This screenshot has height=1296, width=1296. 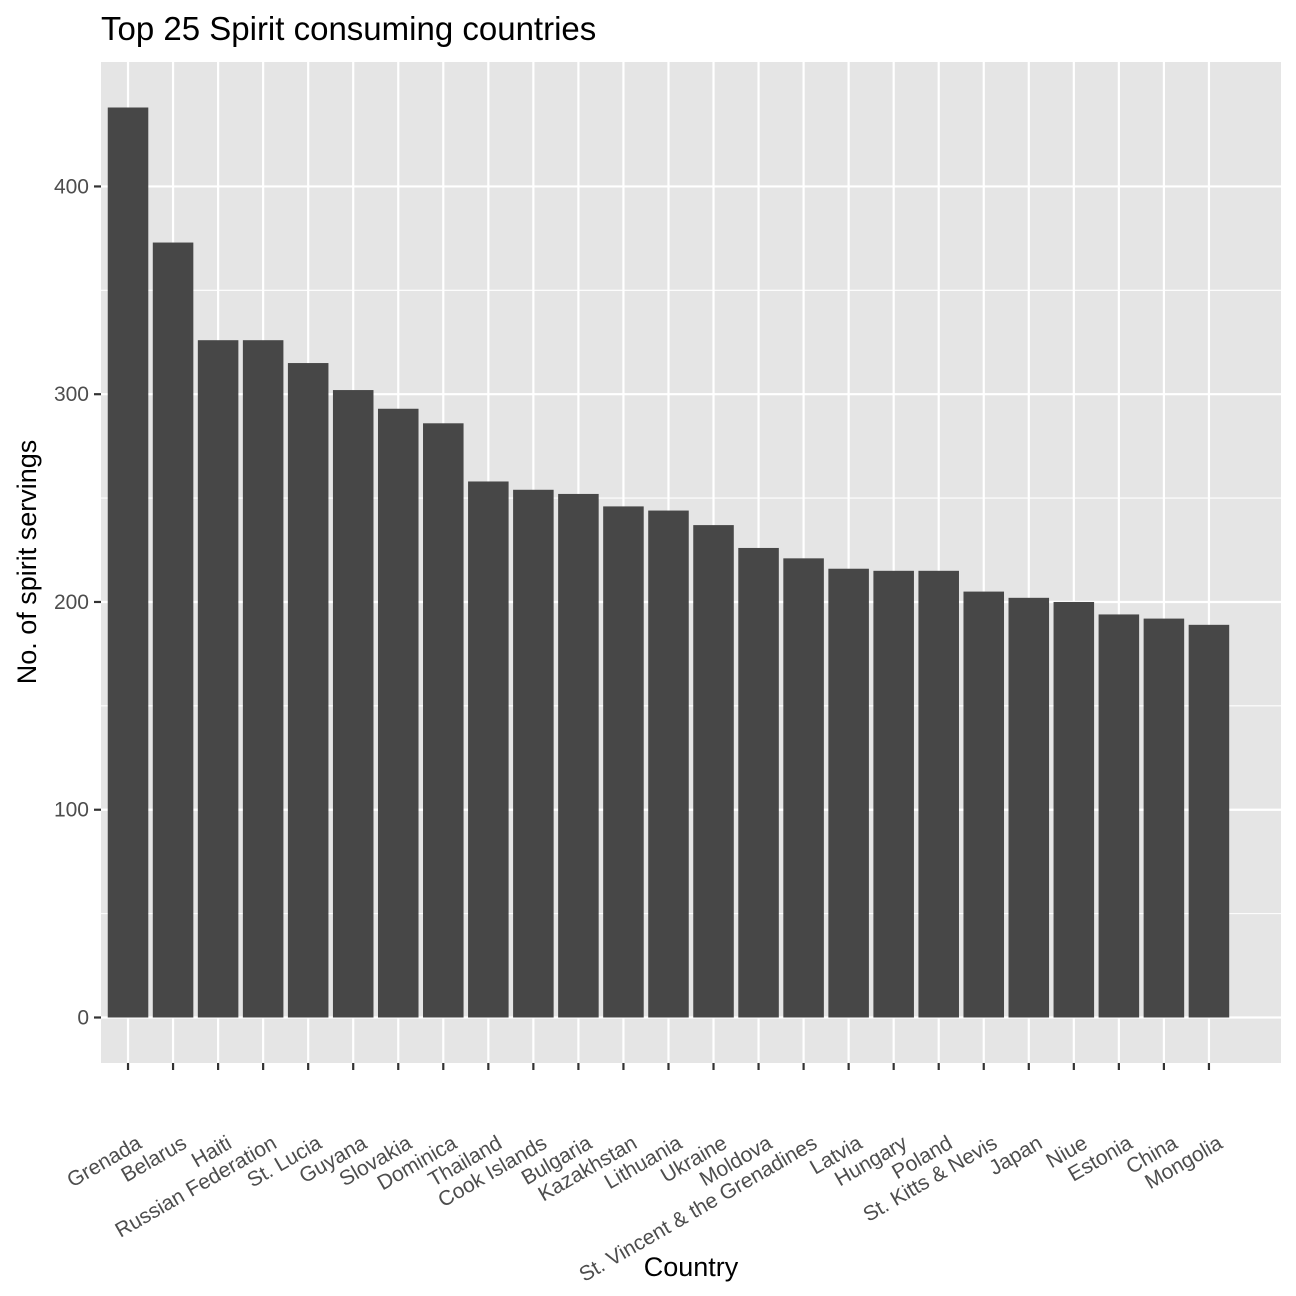 What do you see at coordinates (71, 394) in the screenshot?
I see `y-tick-label: 300` at bounding box center [71, 394].